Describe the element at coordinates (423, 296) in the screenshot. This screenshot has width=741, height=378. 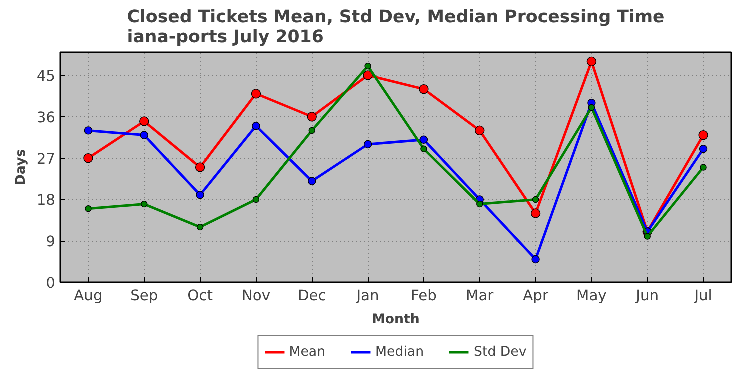
I see `x-tick-label: Feb` at that location.